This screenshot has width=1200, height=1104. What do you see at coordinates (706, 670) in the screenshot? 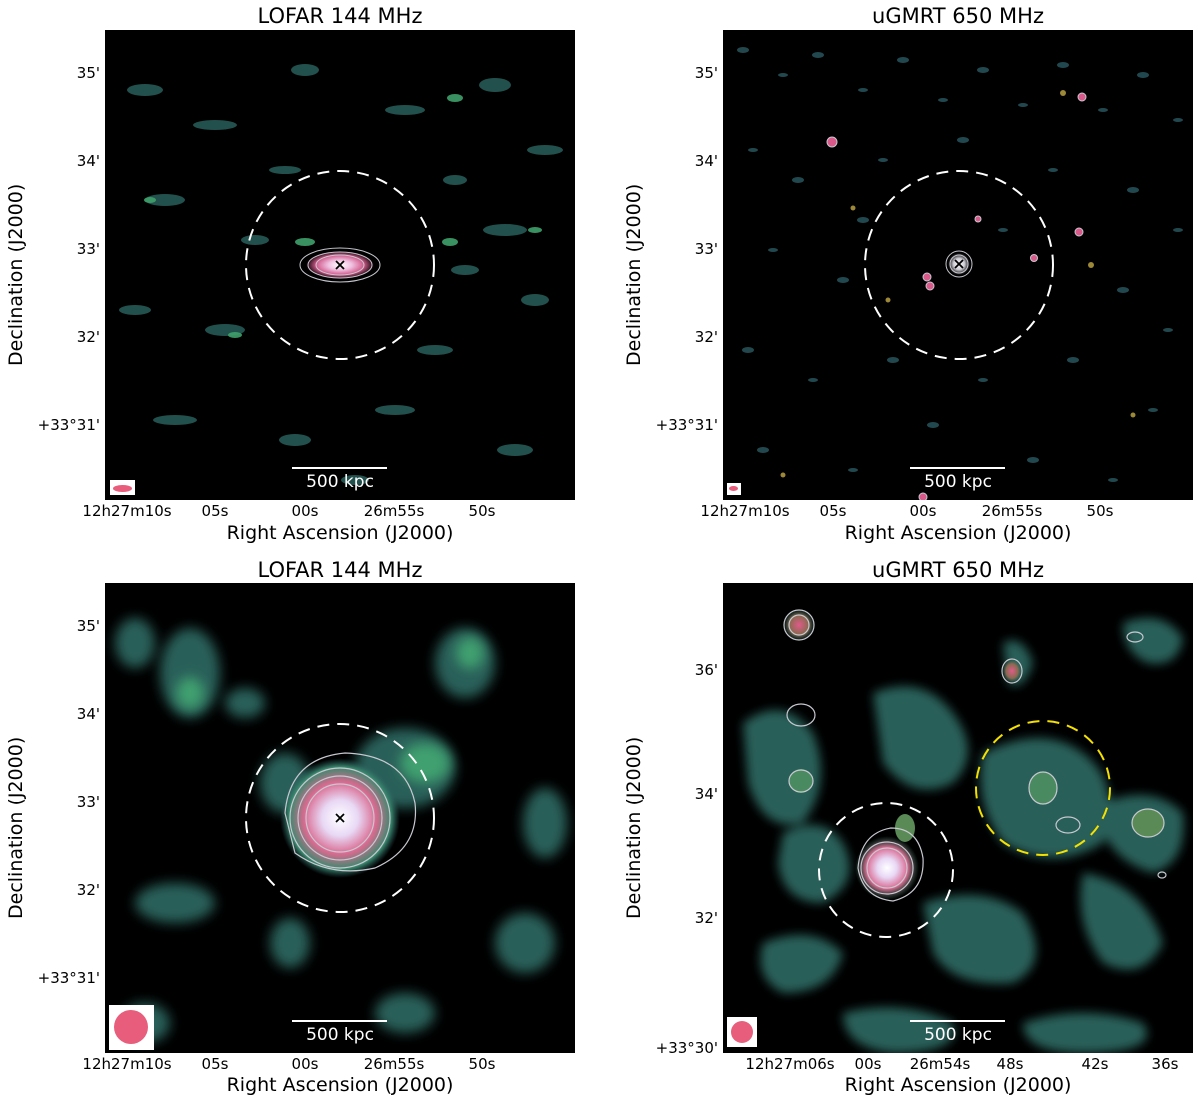
I see `ytick: 36'` at bounding box center [706, 670].